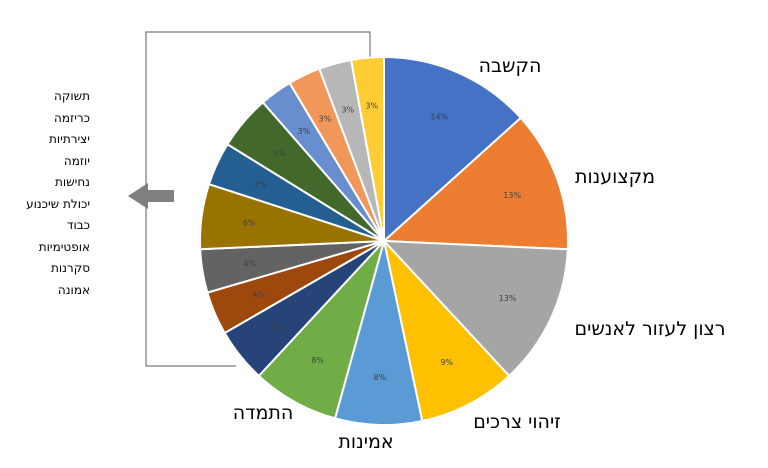 This screenshot has height=468, width=768. What do you see at coordinates (73, 289) in the screenshot?
I see `list-item: אמונה` at bounding box center [73, 289].